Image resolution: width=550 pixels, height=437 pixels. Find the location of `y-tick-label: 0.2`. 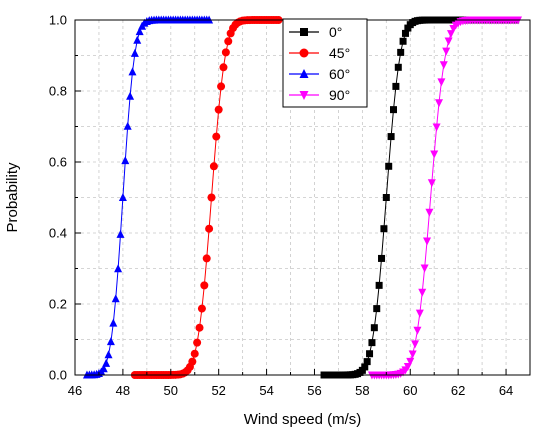

y-tick-label: 0.2 is located at coordinates (58, 304).